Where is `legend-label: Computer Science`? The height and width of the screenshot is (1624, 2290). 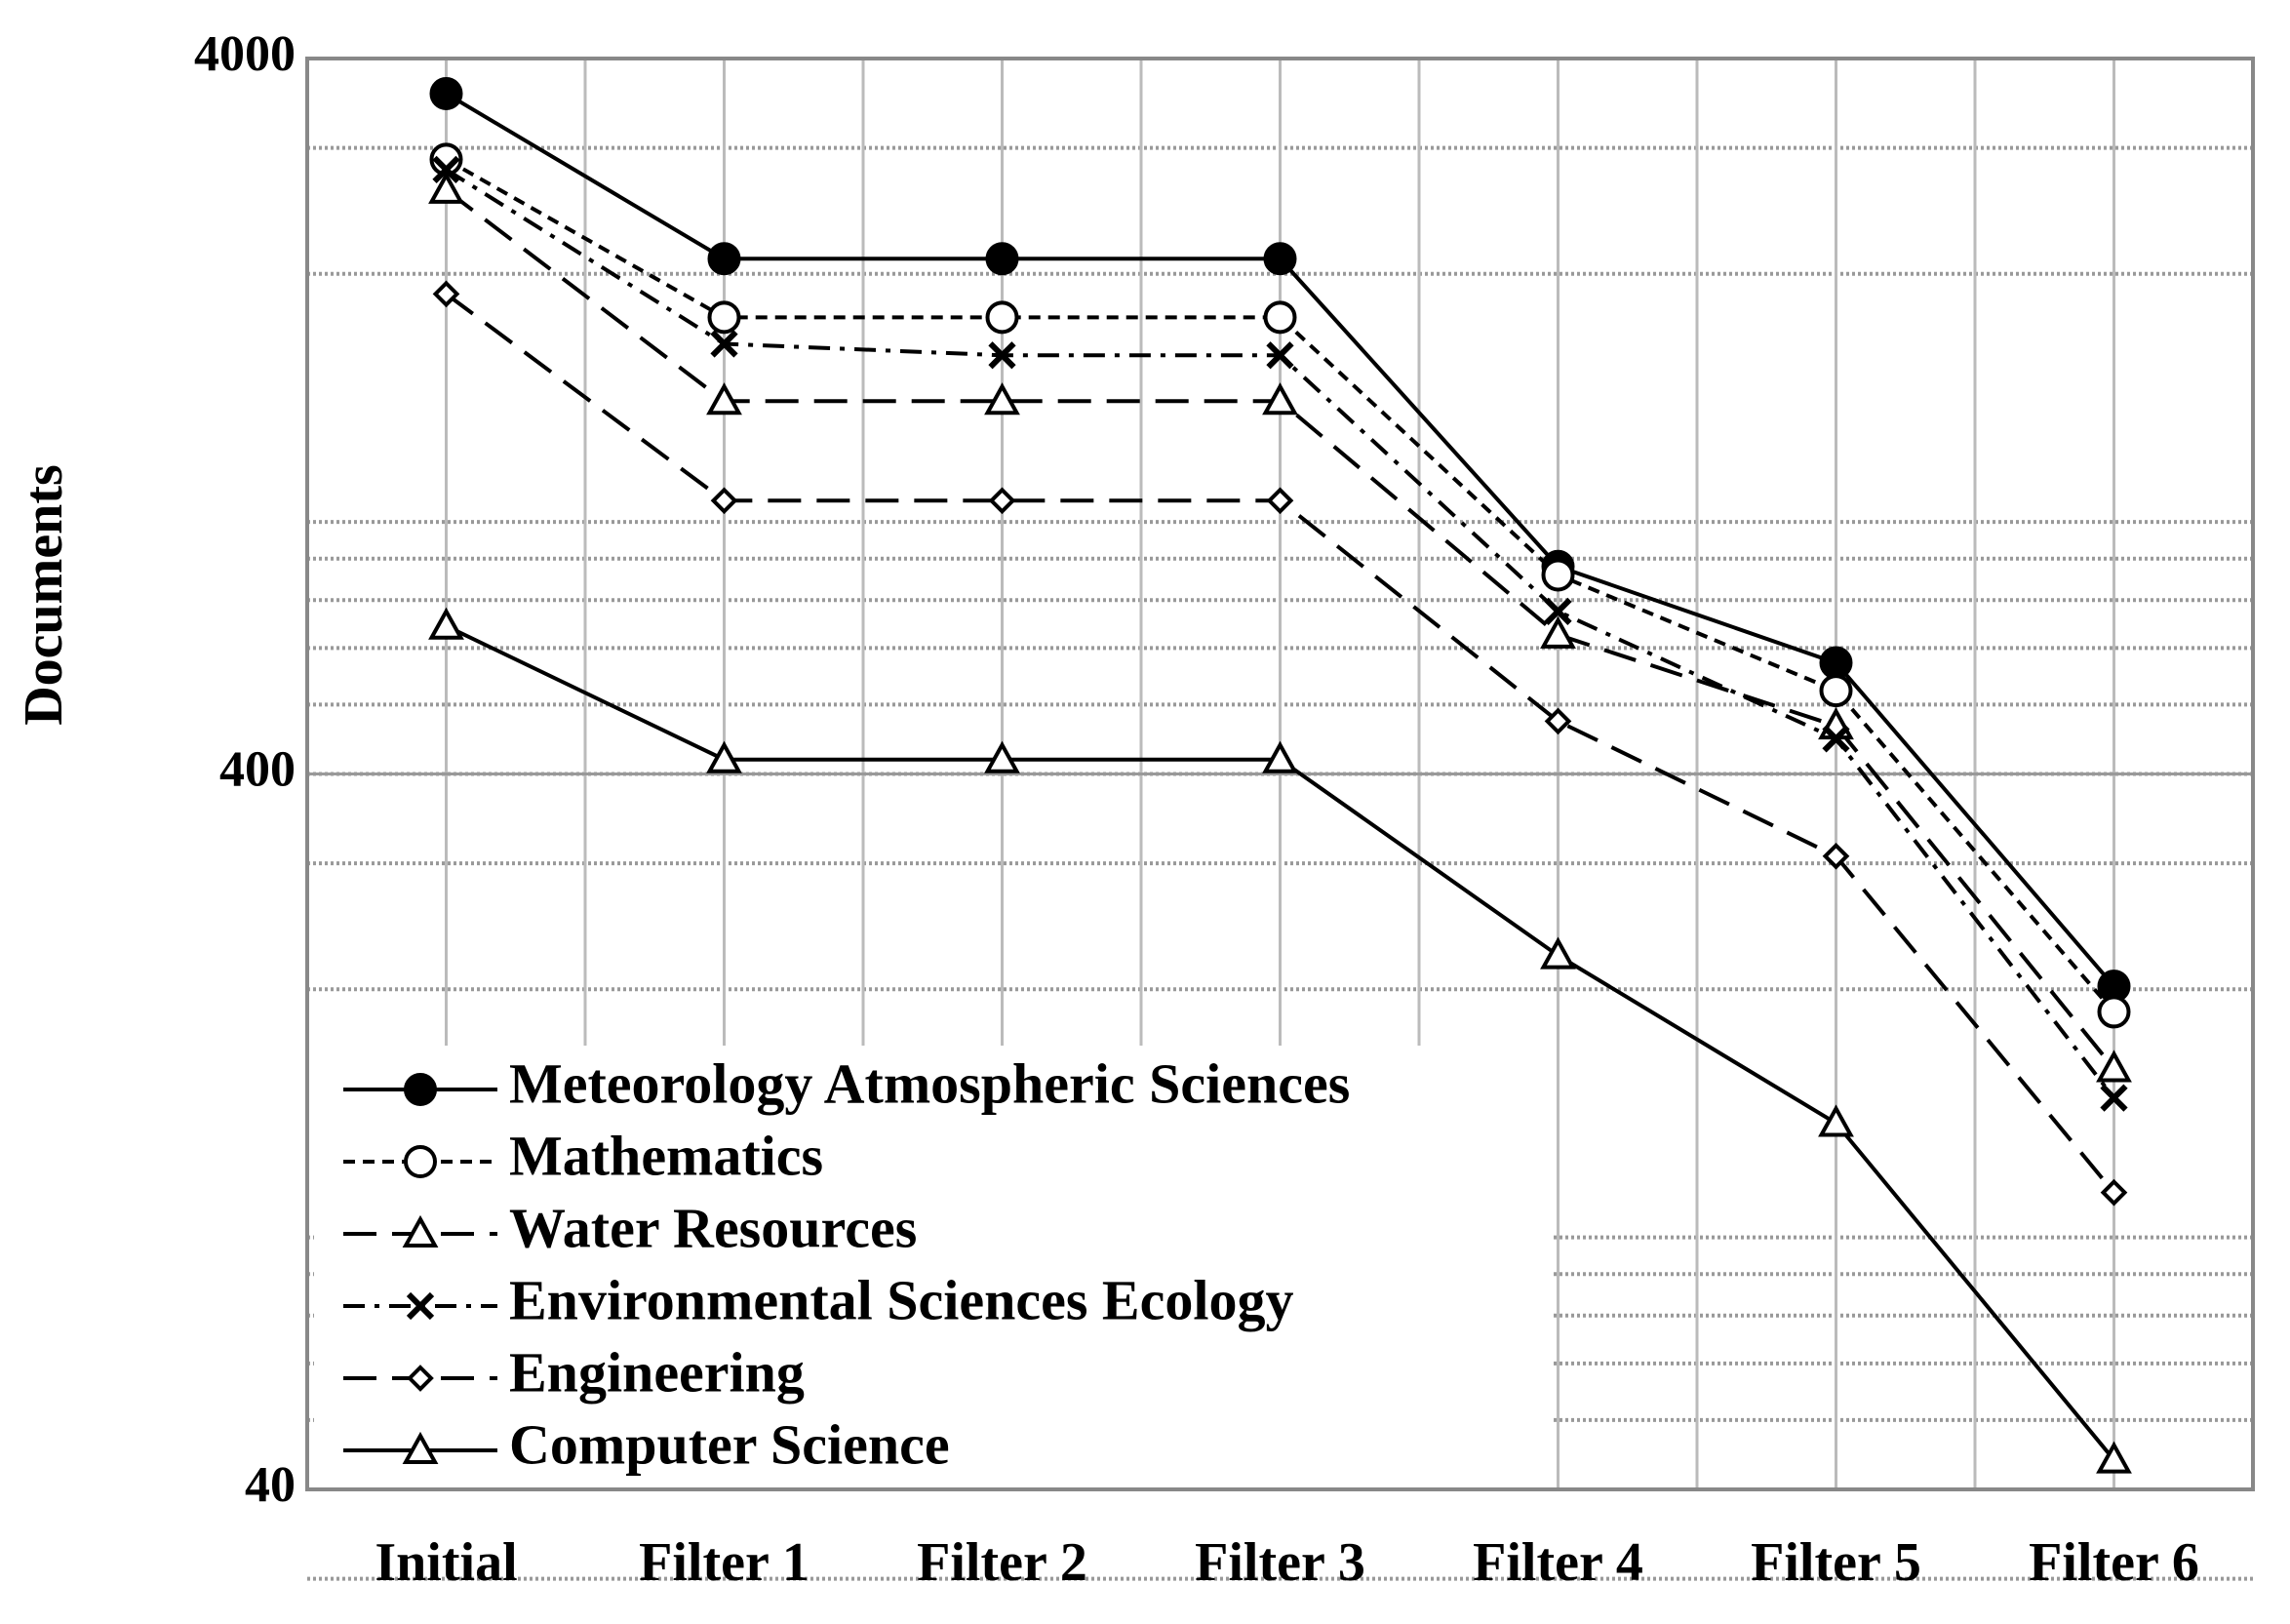
legend-label: Computer Science is located at coordinates (729, 1444).